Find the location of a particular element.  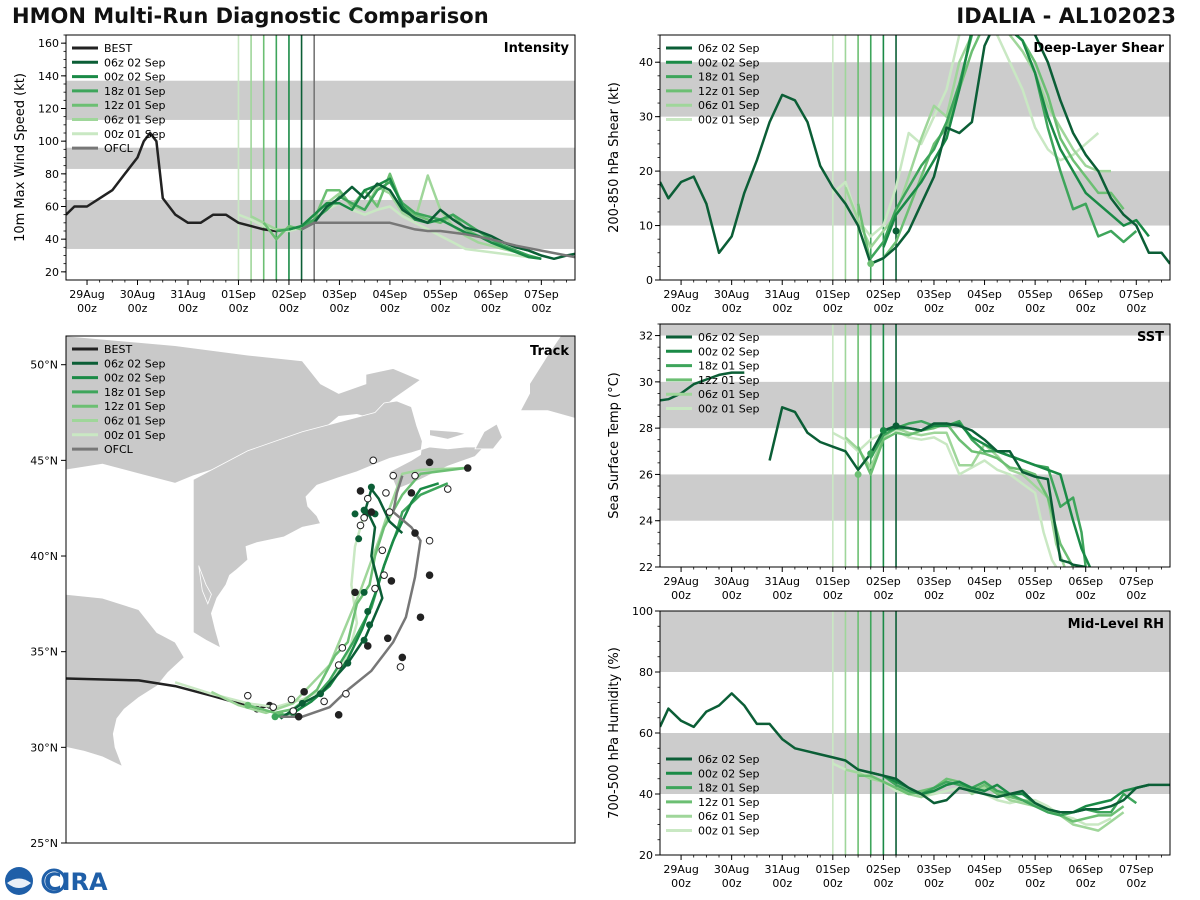

lat-tick-label: 30°N is located at coordinates (44, 747).